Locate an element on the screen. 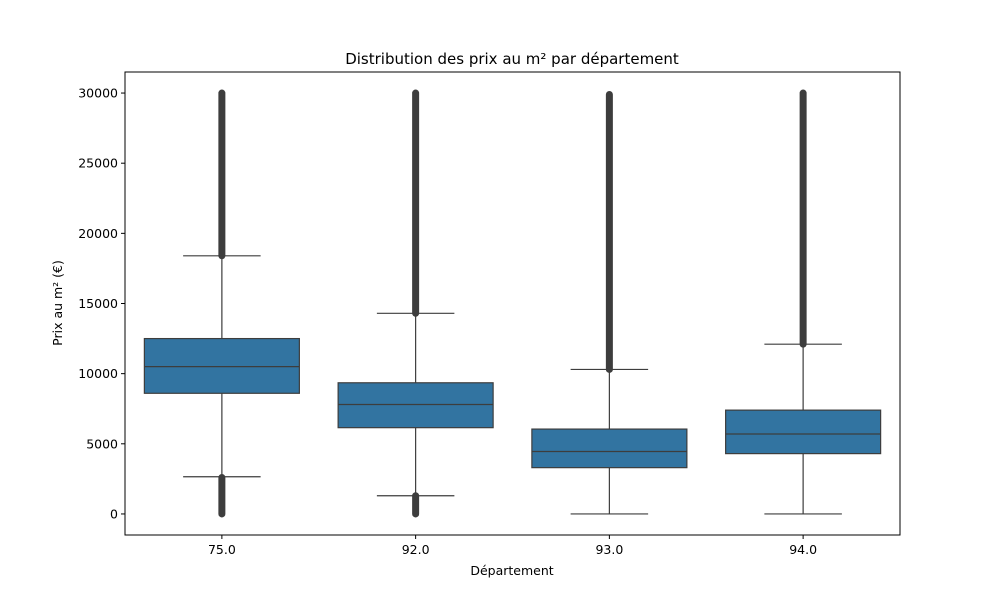 Image resolution: width=1000 pixels, height=600 pixels. x-axis: 75.0 92.0 93.0 94.0 is located at coordinates (512, 546).